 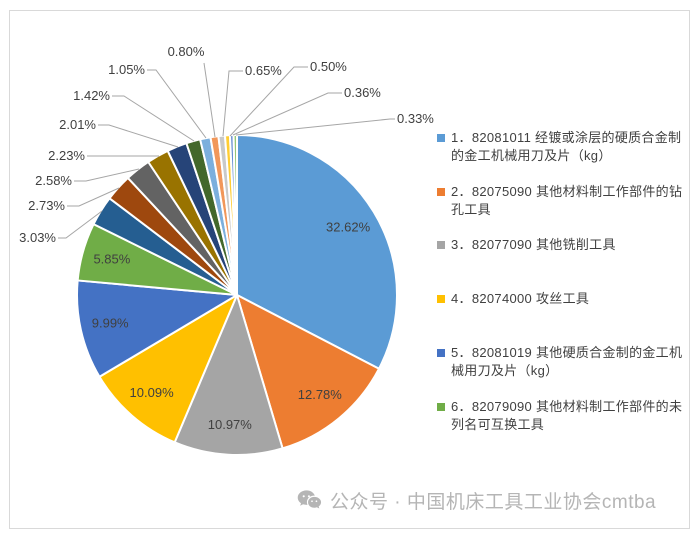 I want to click on data-label: 0.65%, so click(x=263, y=70).